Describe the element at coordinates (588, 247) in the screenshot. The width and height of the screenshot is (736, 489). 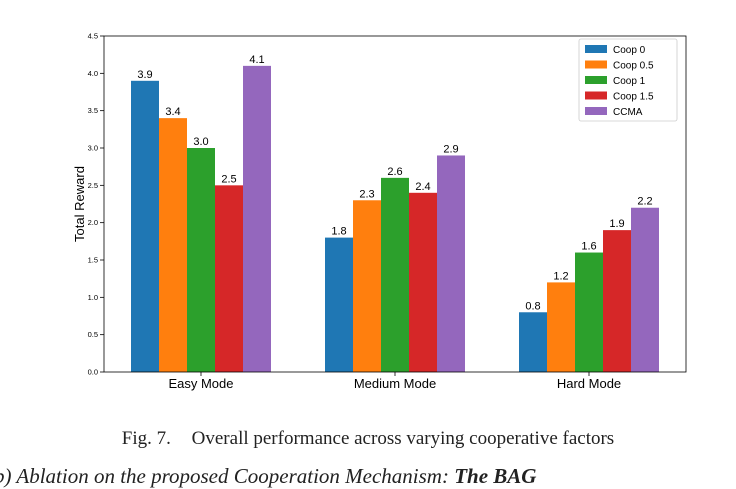
I see `bar-value-label: 1.6` at that location.